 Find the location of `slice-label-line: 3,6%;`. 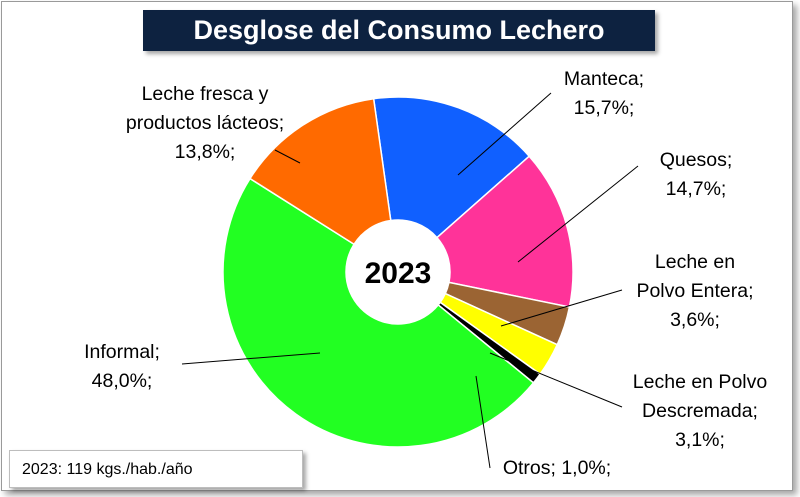

slice-label-line: 3,6%; is located at coordinates (695, 320).